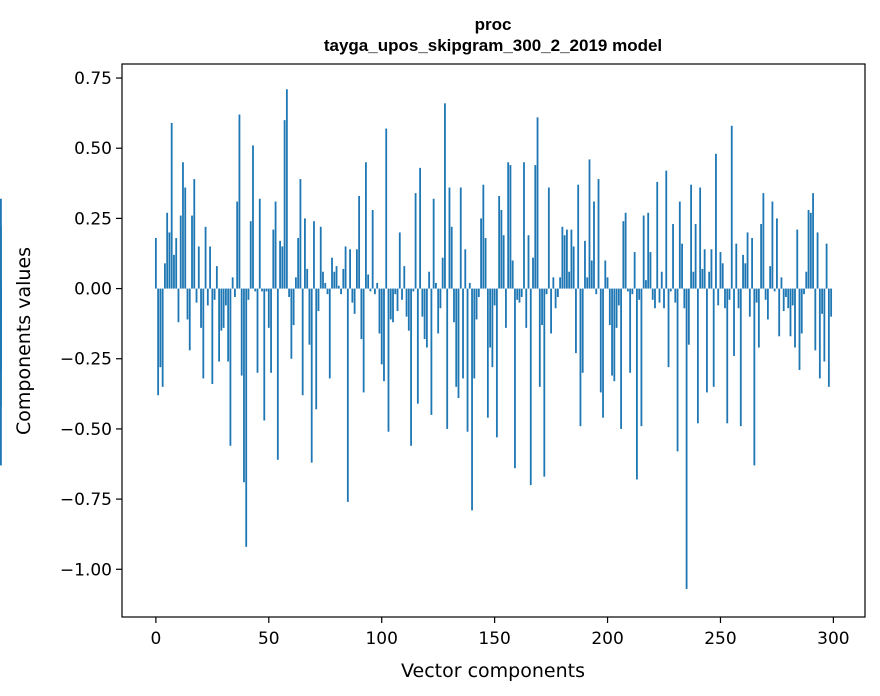 Image resolution: width=880 pixels, height=696 pixels. What do you see at coordinates (93, 79) in the screenshot?
I see `y-tick-label: 0.75` at bounding box center [93, 79].